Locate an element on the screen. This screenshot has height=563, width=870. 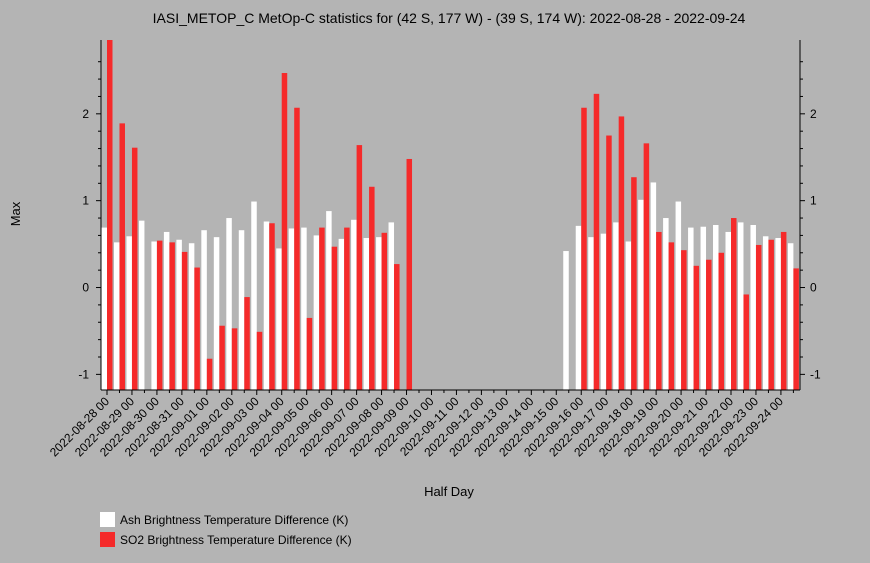
y-tick-label-right: 0 is located at coordinates (813, 288).